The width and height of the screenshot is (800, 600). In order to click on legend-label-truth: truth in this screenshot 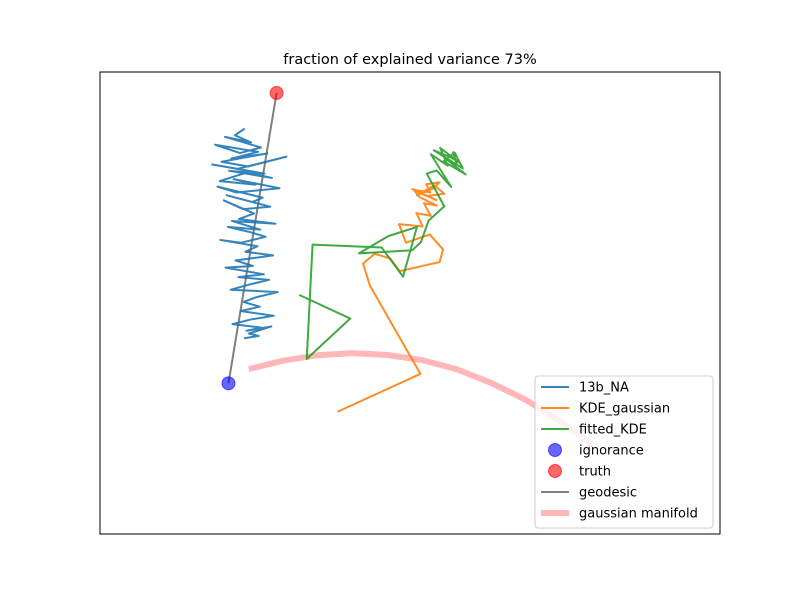, I will do `click(595, 472)`.